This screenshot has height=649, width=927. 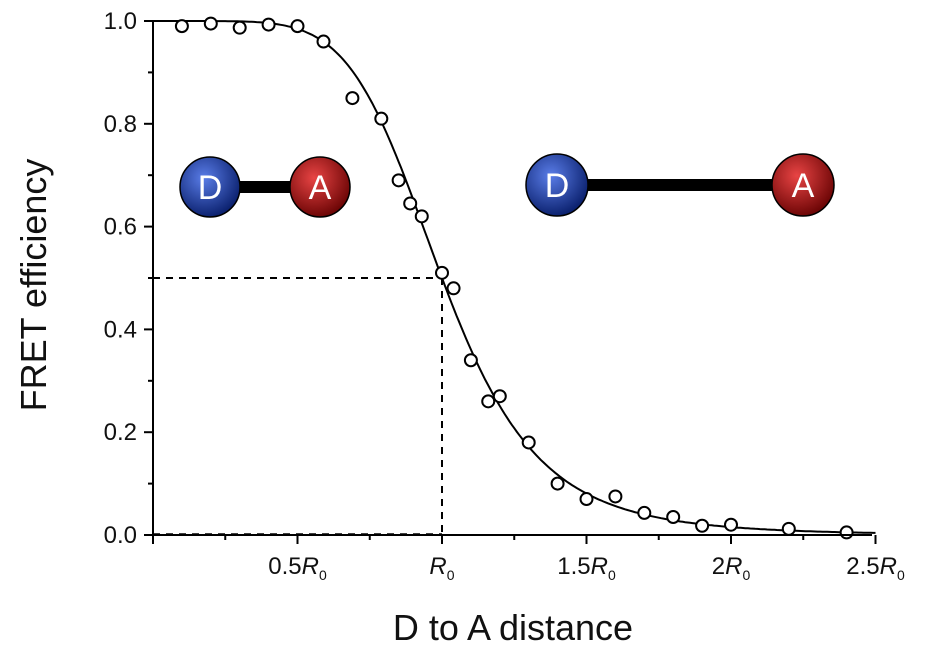 I want to click on y-tick-label: 0.8, so click(x=120, y=124).